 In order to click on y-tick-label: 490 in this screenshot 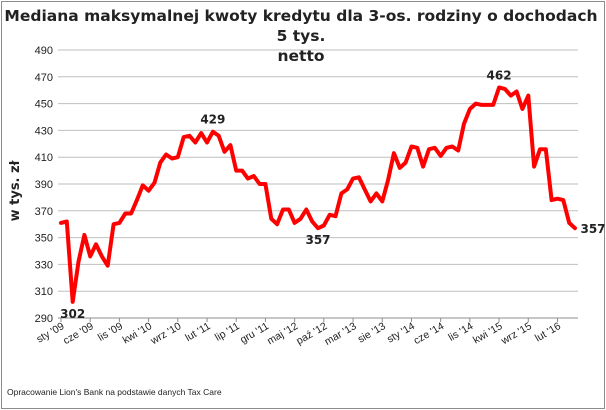, I will do `click(44, 51)`.